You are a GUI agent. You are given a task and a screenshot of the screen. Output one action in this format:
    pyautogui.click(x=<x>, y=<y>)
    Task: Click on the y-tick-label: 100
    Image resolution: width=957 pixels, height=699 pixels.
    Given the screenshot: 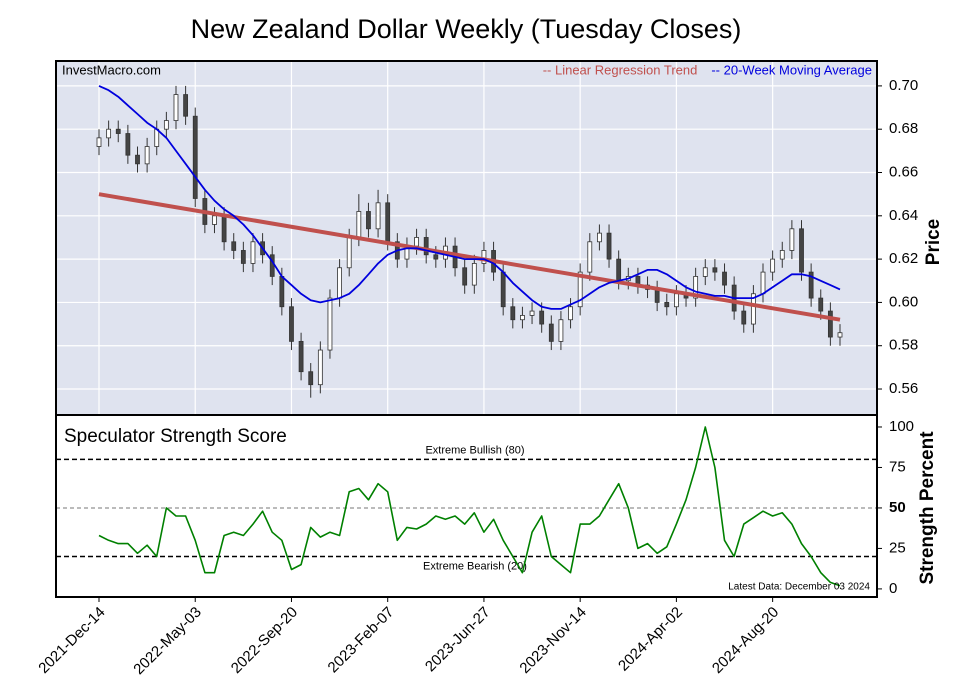 What is the action you would take?
    pyautogui.click(x=901, y=426)
    